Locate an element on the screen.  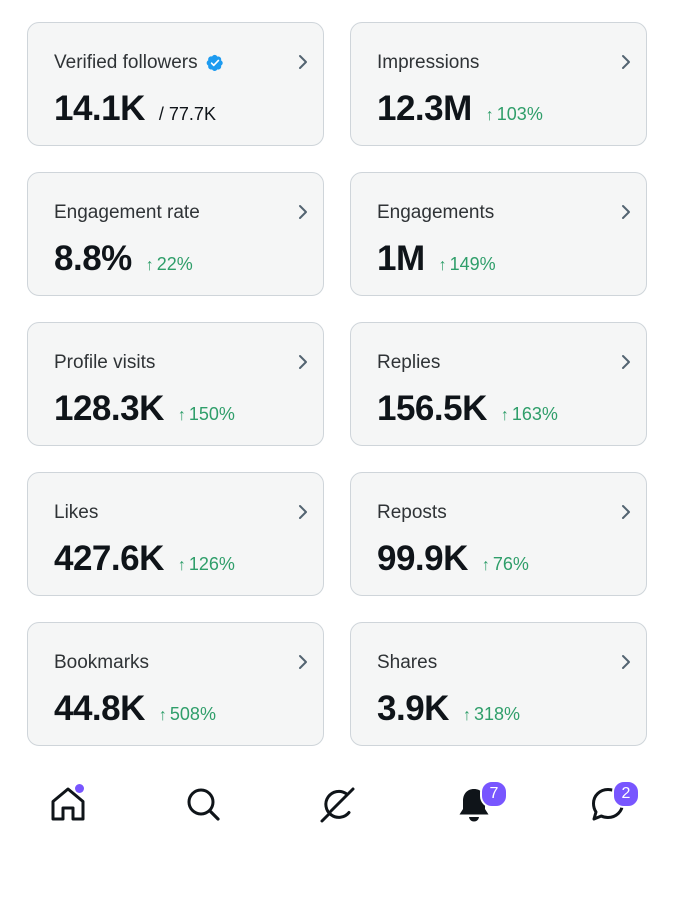
metric-label: Replies is located at coordinates (409, 362).